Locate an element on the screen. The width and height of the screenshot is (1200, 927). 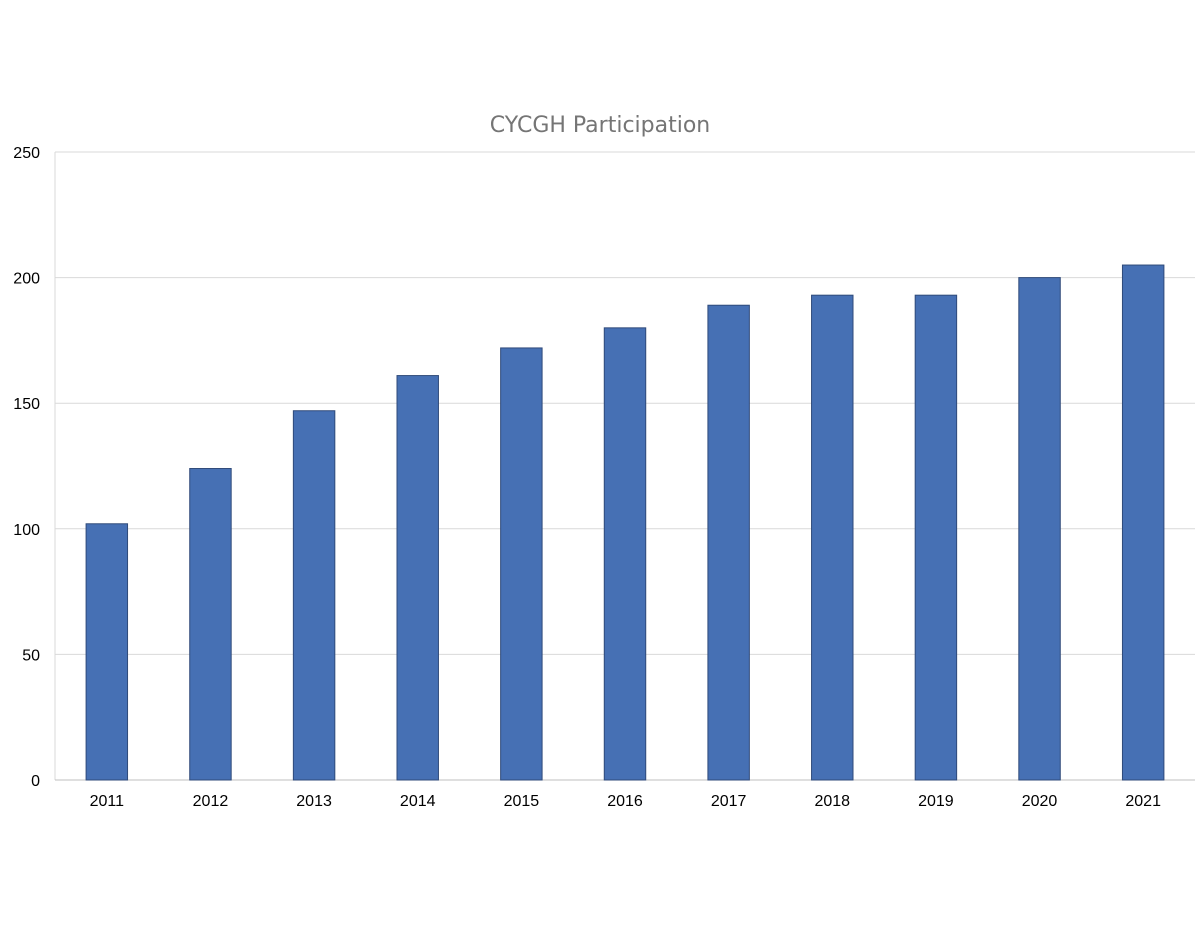
x-tick-label: 2021 is located at coordinates (1143, 801).